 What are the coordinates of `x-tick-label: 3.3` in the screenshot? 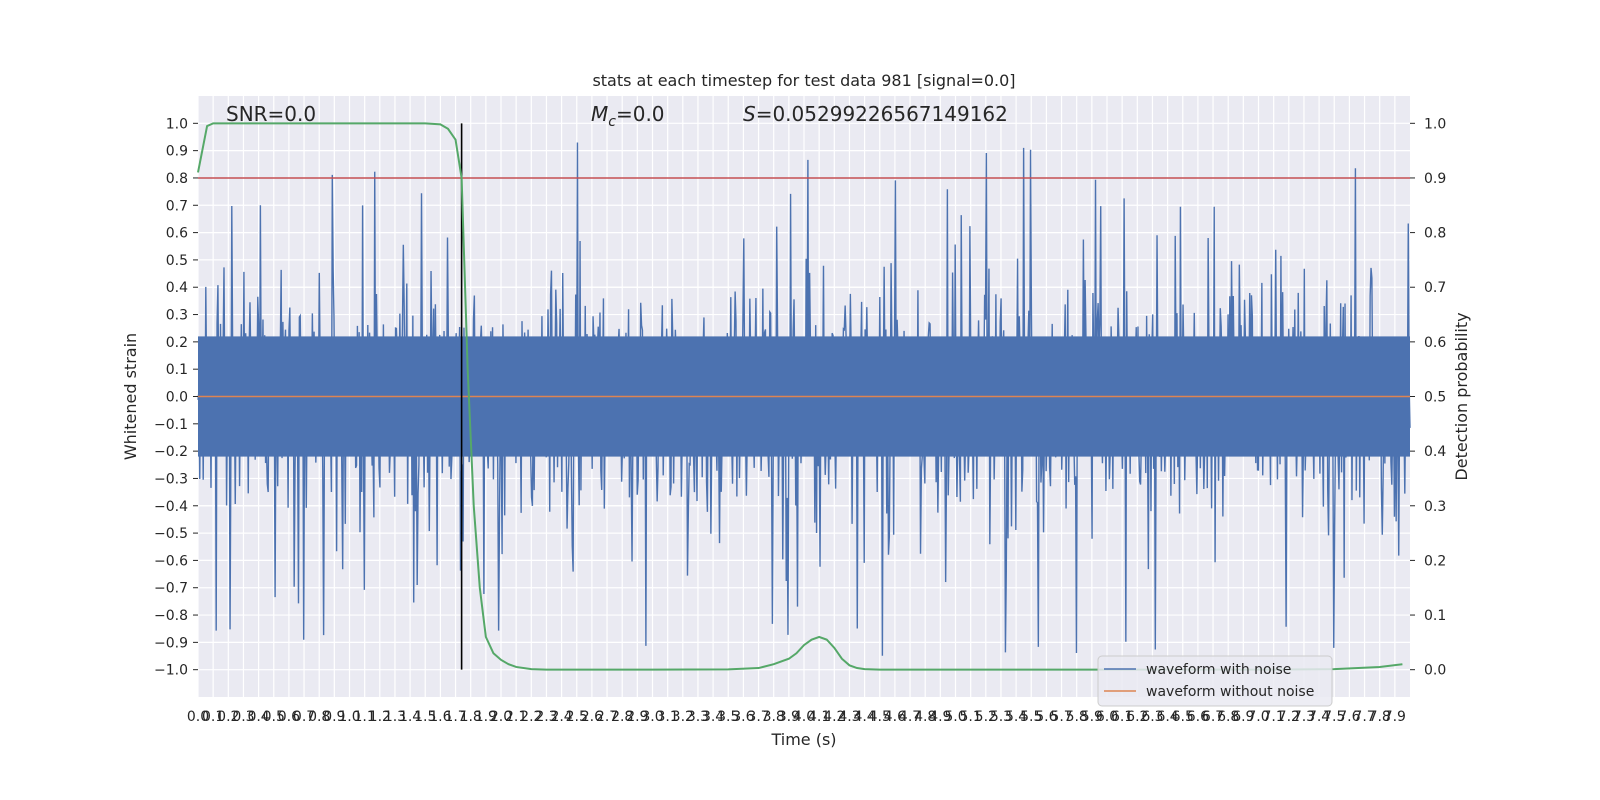 It's located at (698, 717).